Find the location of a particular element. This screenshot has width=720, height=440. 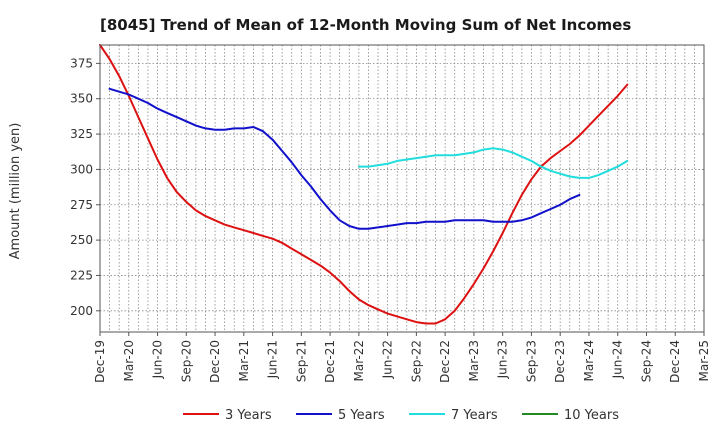

x-tick-label: Sep-20 is located at coordinates (186, 361).